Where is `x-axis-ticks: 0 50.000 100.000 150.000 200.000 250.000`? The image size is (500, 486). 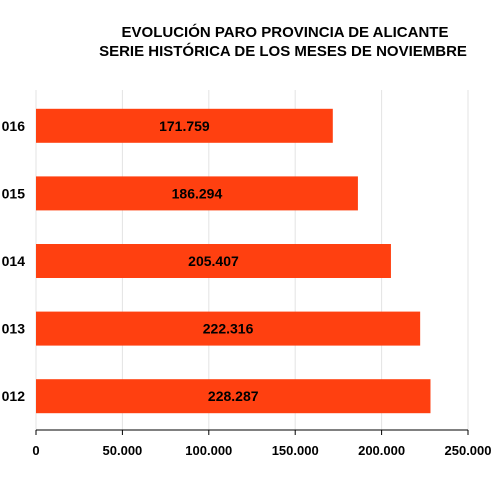
x-axis-ticks: 0 50.000 100.000 150.000 200.000 250.000 is located at coordinates (262, 444).